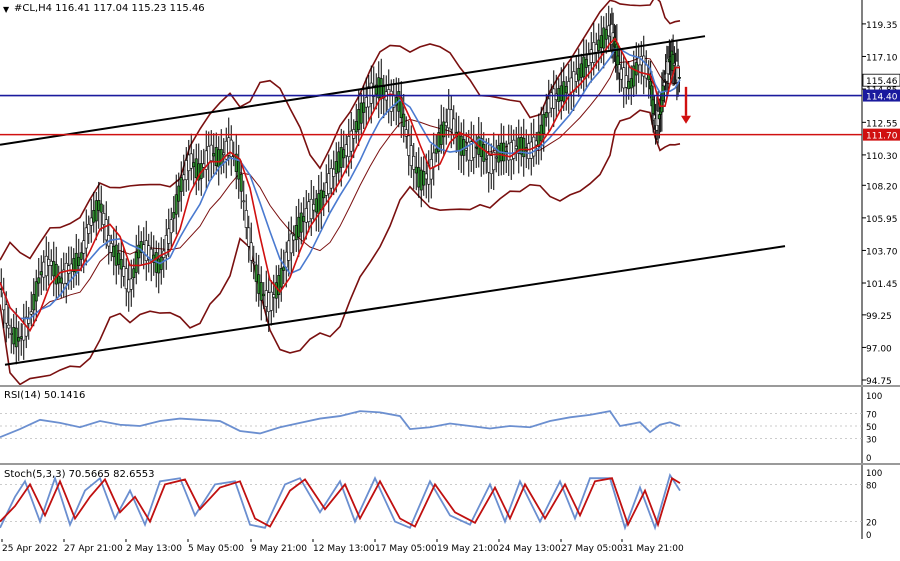 Image resolution: width=900 pixels, height=561 pixels. Describe the element at coordinates (882, 220) in the screenshot. I see `price-tick-label: 105.95` at that location.